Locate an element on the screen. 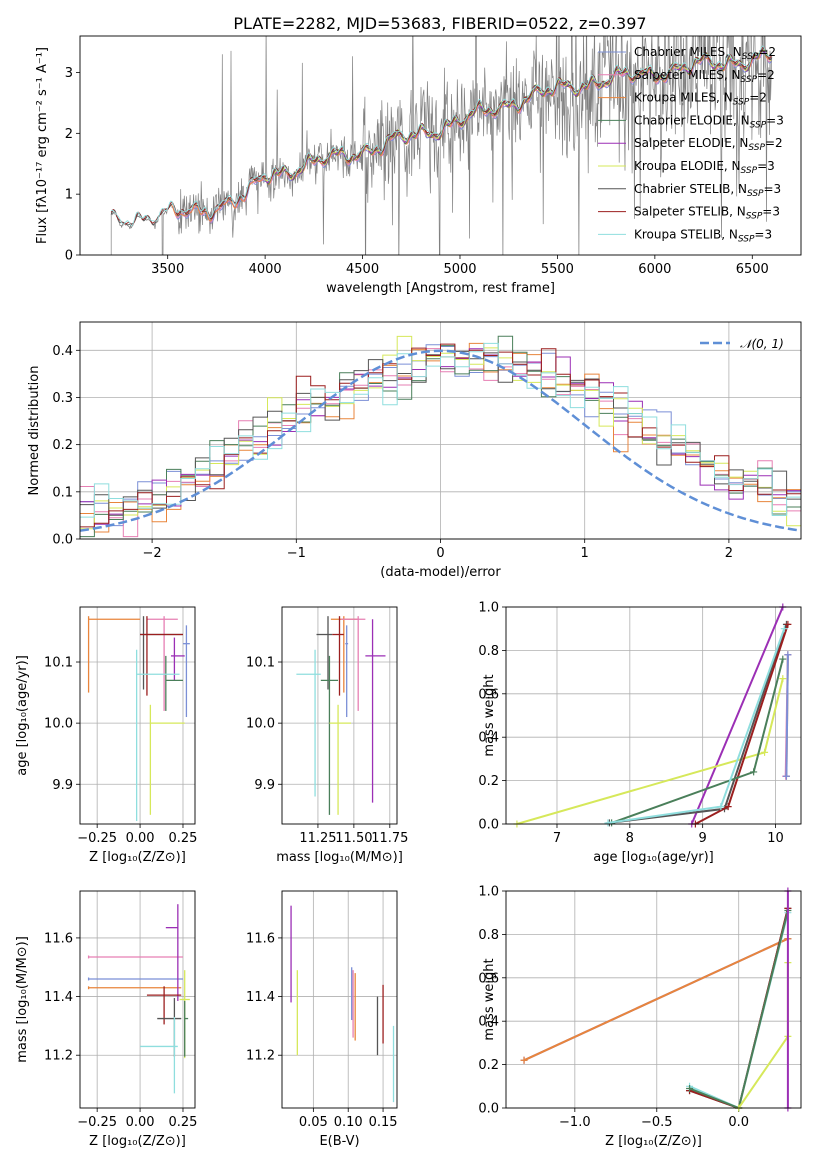  y-tick-label: 11.6 is located at coordinates (260, 938).